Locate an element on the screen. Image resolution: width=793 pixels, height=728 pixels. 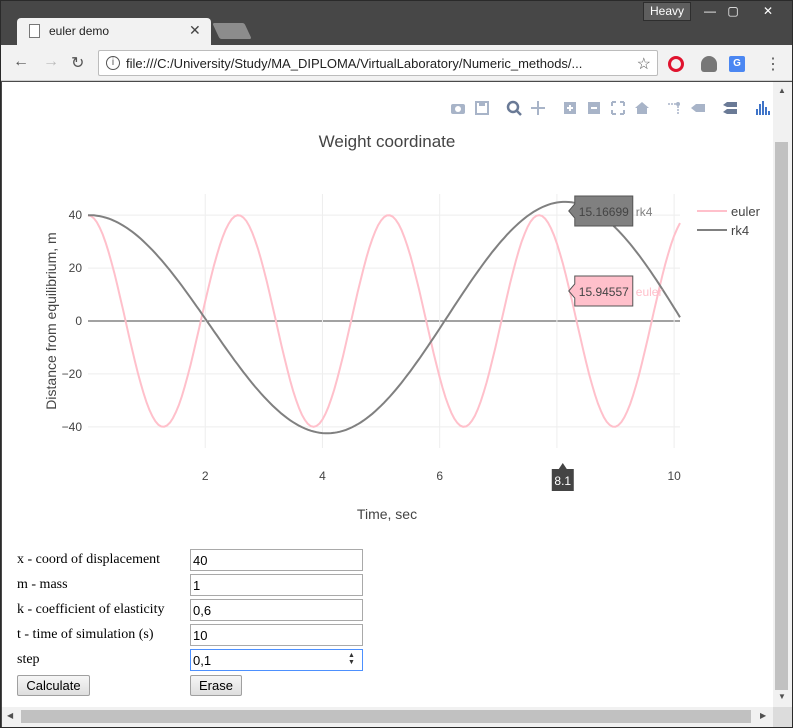
x-tick-label: 4 is located at coordinates (322, 476).